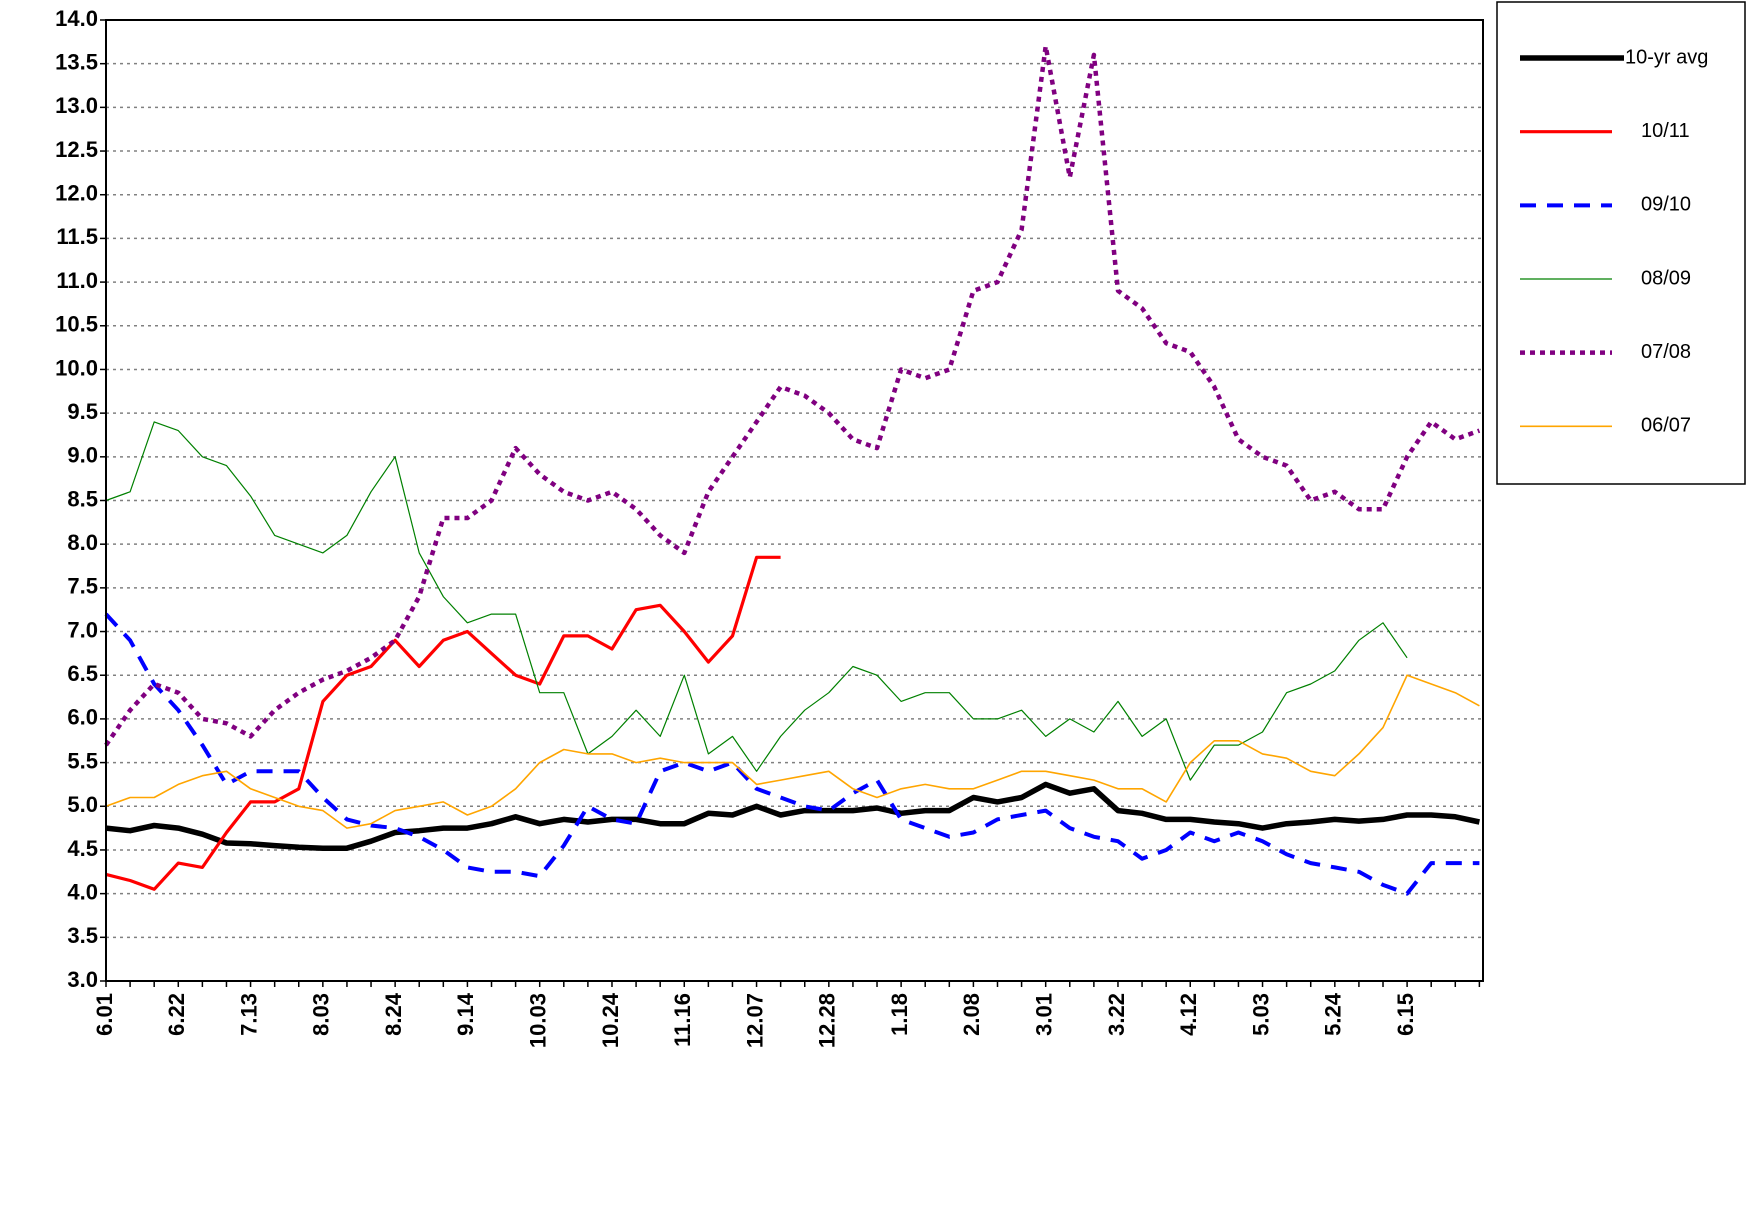 Image resolution: width=1749 pixels, height=1212 pixels. I want to click on y-tick-label: 8.0, so click(82, 542).